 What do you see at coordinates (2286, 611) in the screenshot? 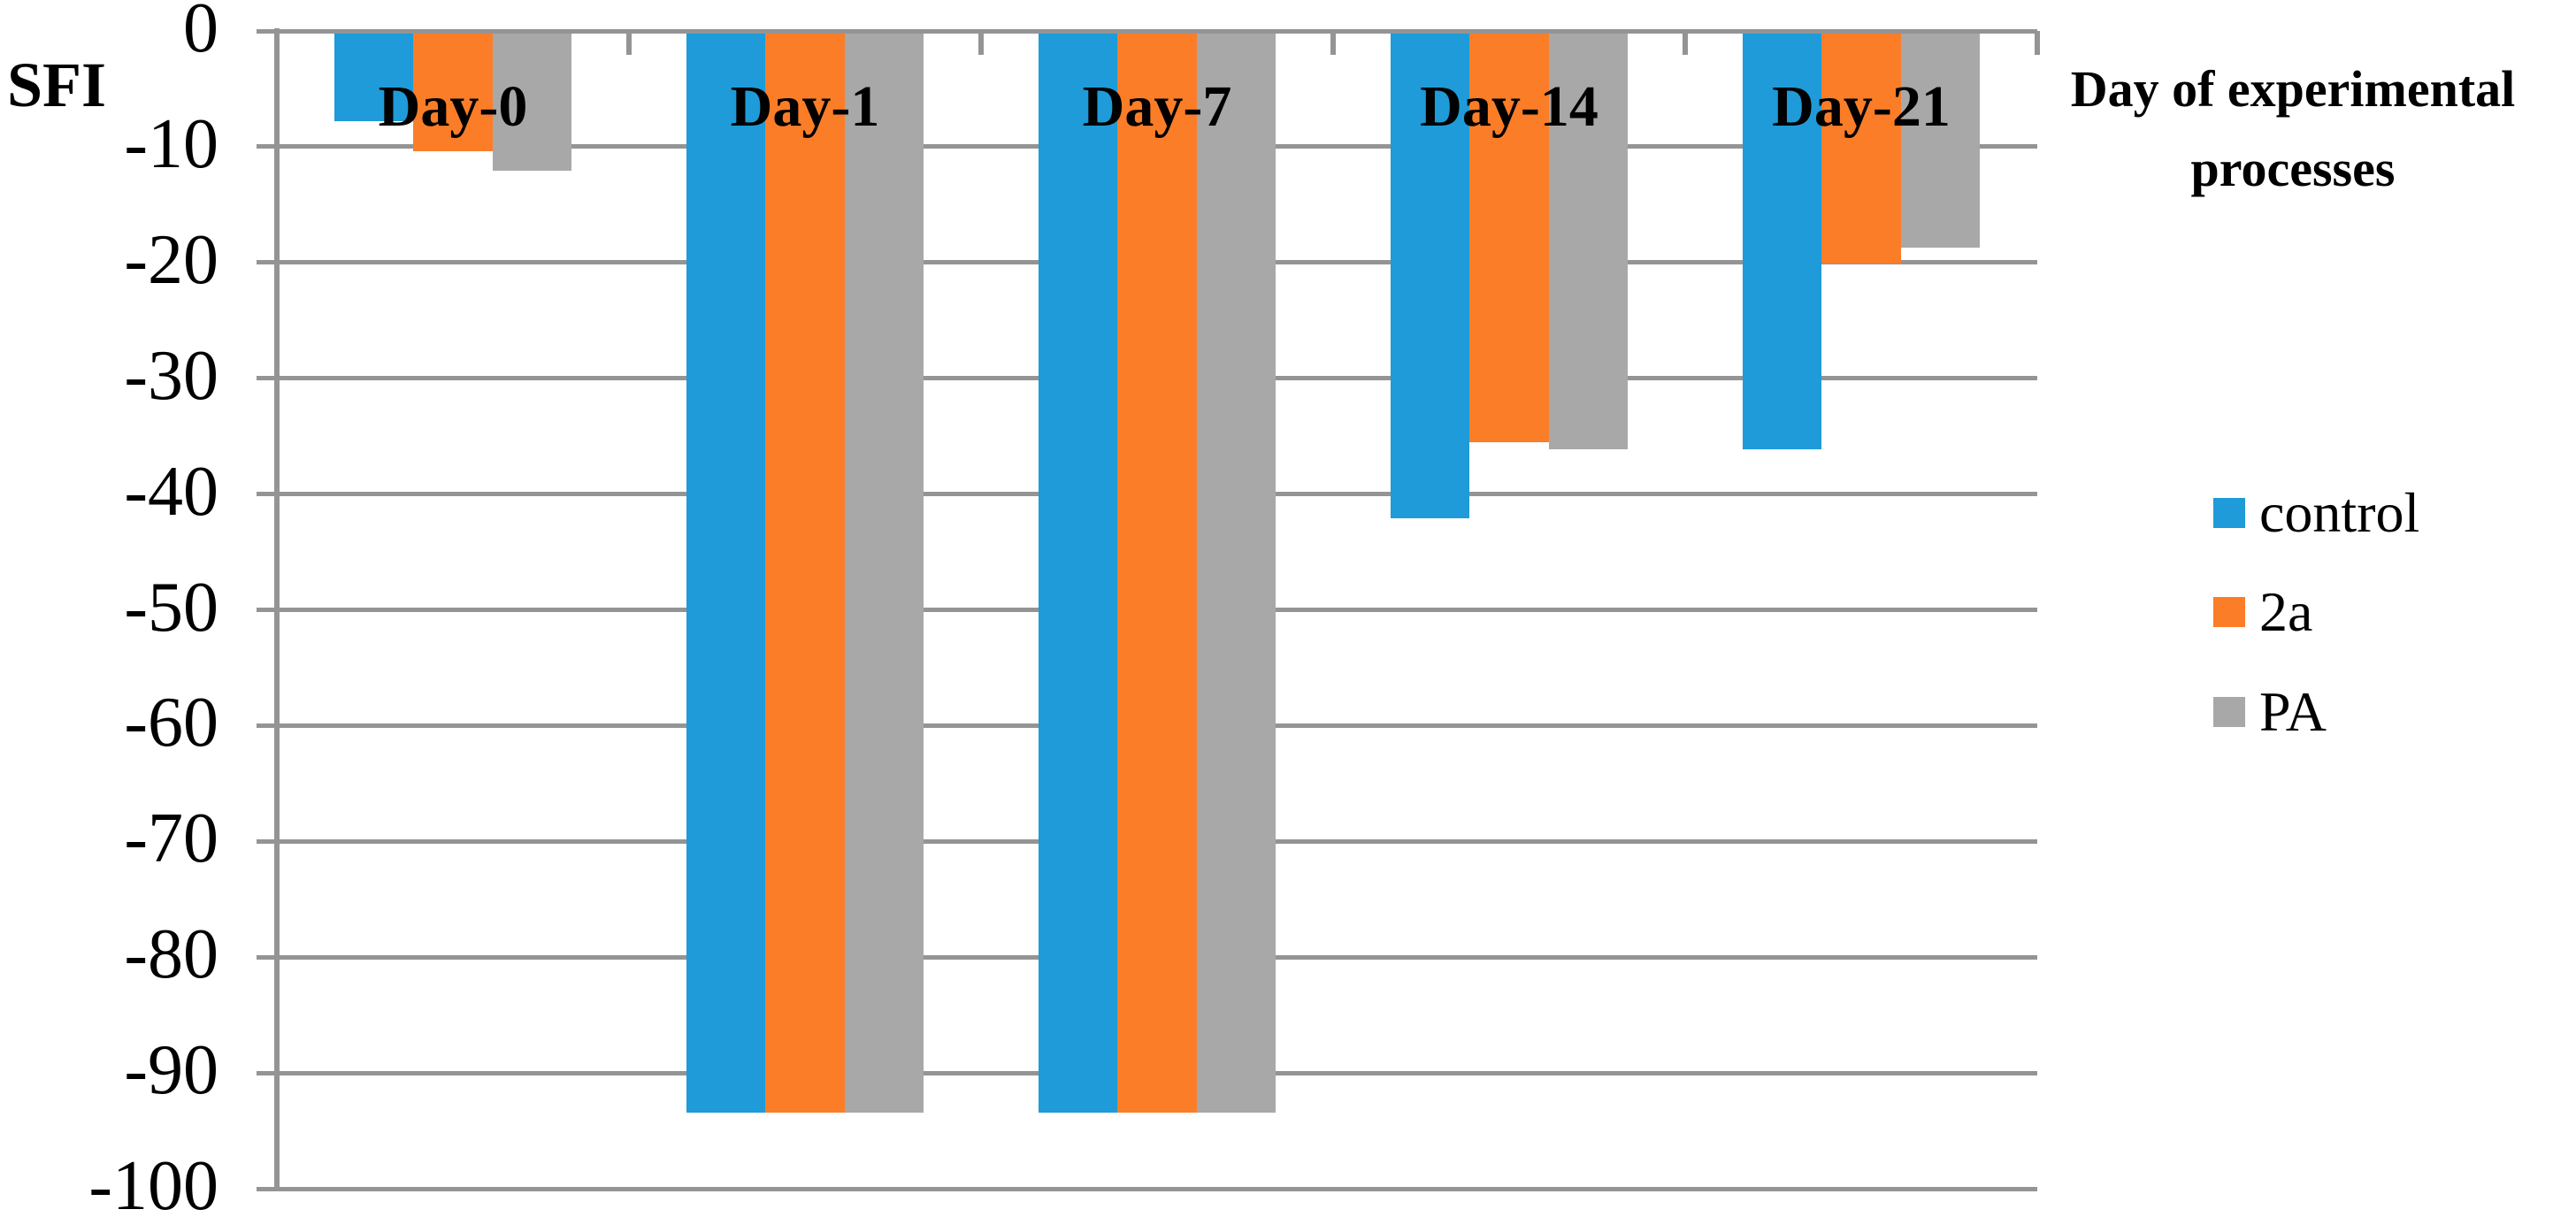
I see `legend-label-2a: 2a` at bounding box center [2286, 611].